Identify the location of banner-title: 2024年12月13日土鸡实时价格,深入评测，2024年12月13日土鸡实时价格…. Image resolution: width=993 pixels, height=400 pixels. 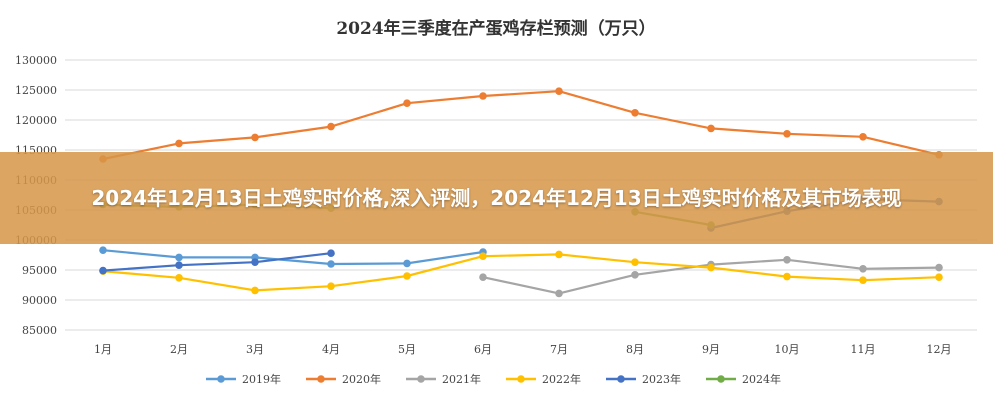
(496, 197).